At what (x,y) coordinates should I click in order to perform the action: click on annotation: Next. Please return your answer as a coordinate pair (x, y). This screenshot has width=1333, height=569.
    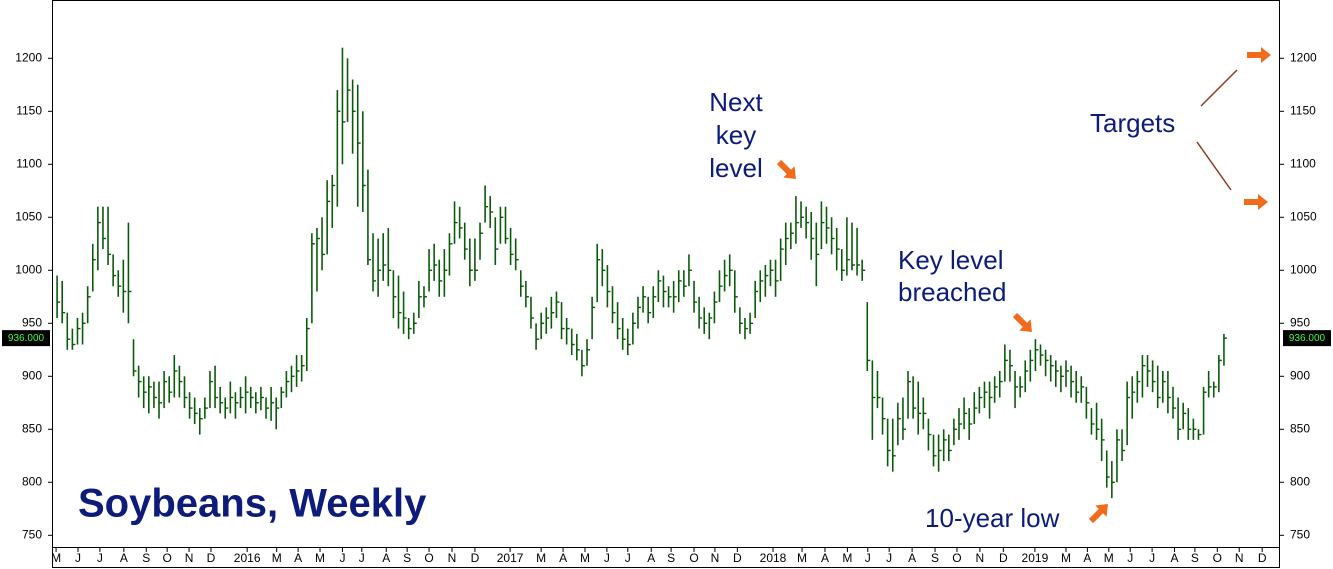
    Looking at the image, I should click on (736, 102).